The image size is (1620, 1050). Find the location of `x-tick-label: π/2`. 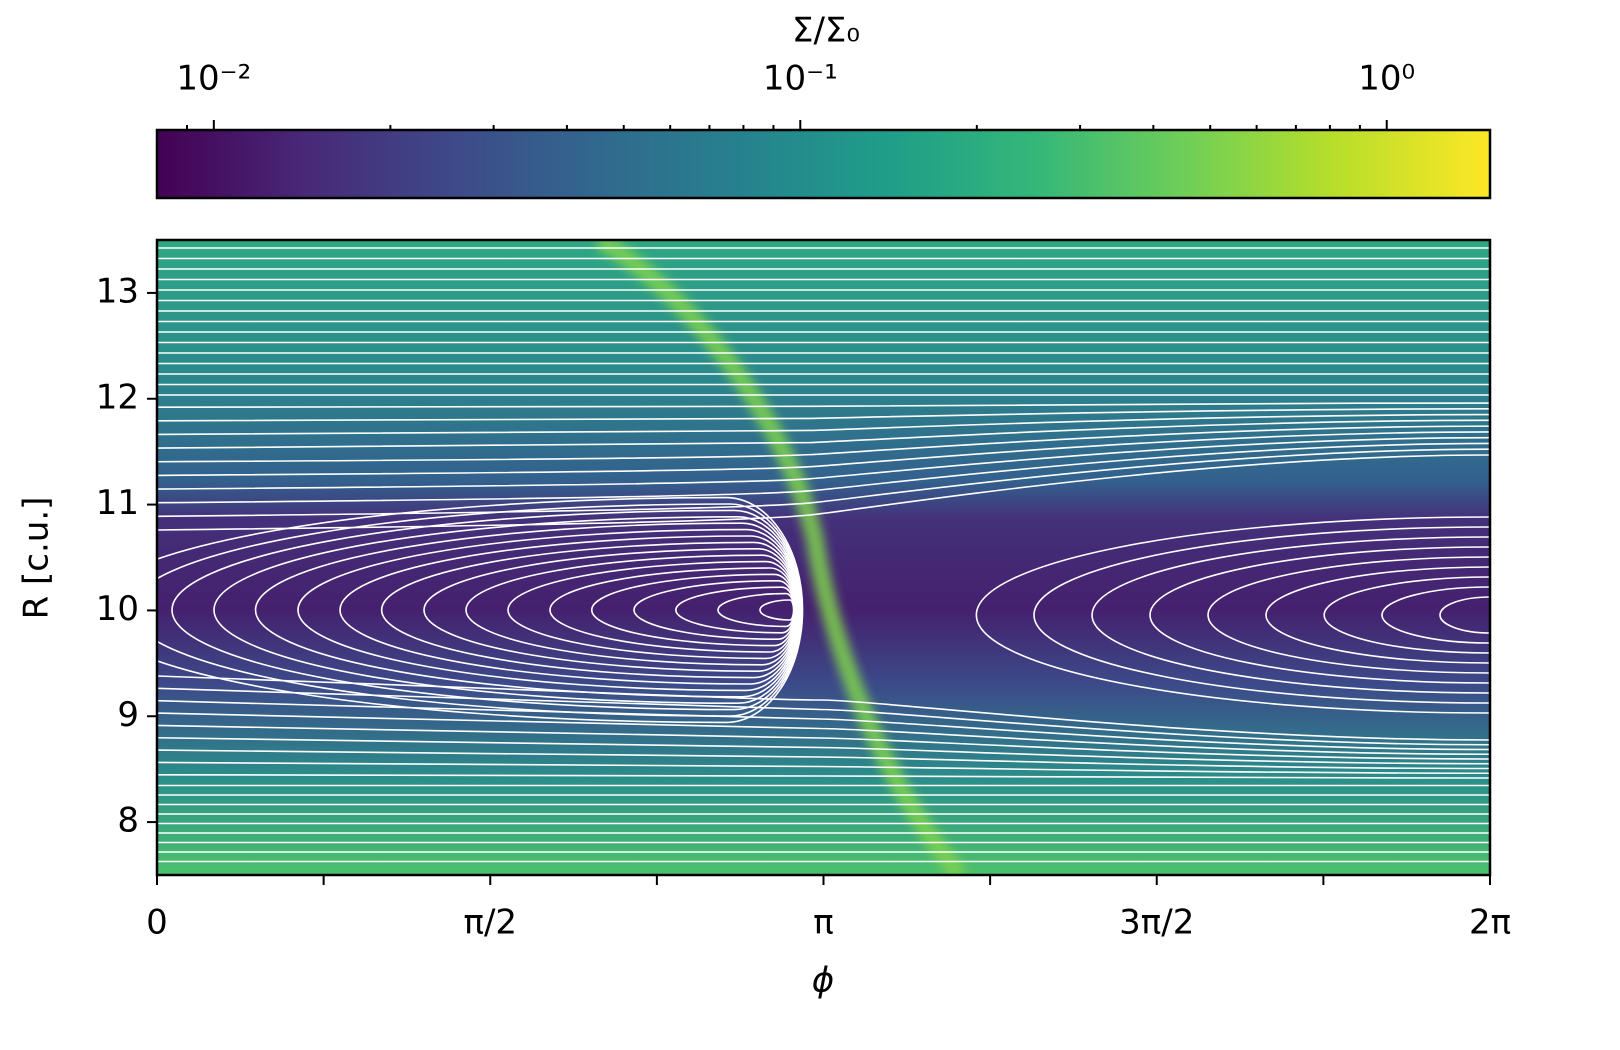

x-tick-label: π/2 is located at coordinates (490, 923).